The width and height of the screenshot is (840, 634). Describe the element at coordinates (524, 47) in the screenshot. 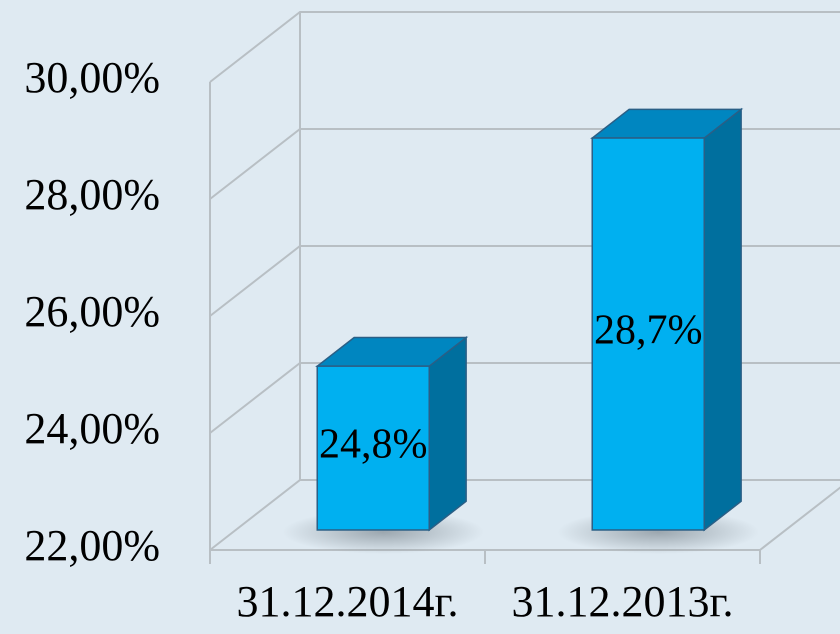

I see `grid-line` at that location.